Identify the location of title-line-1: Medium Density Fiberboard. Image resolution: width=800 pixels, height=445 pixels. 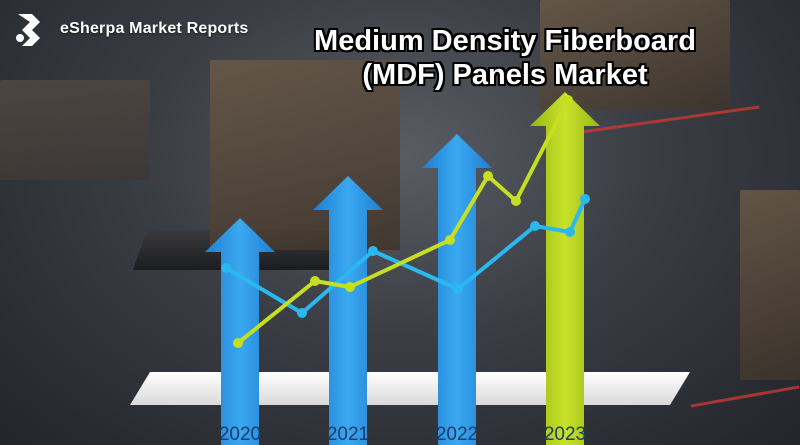
(505, 41).